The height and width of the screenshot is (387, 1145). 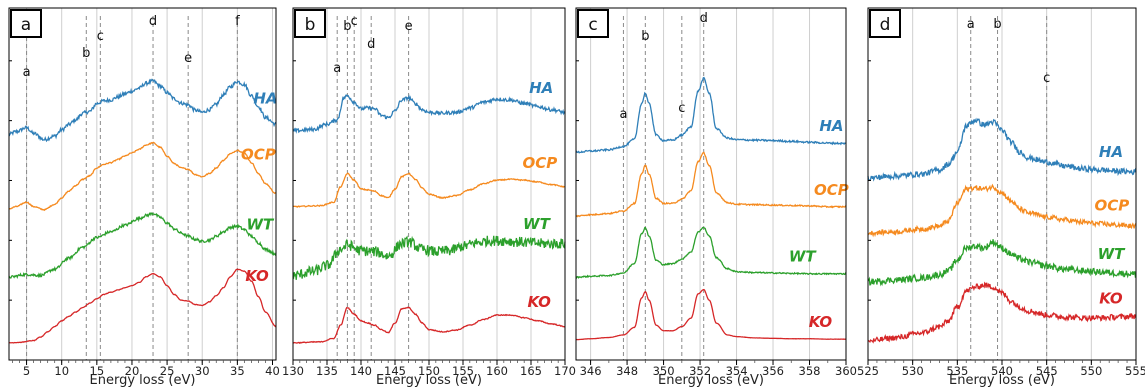 I want to click on panel-letter: d, so click(x=885, y=25).